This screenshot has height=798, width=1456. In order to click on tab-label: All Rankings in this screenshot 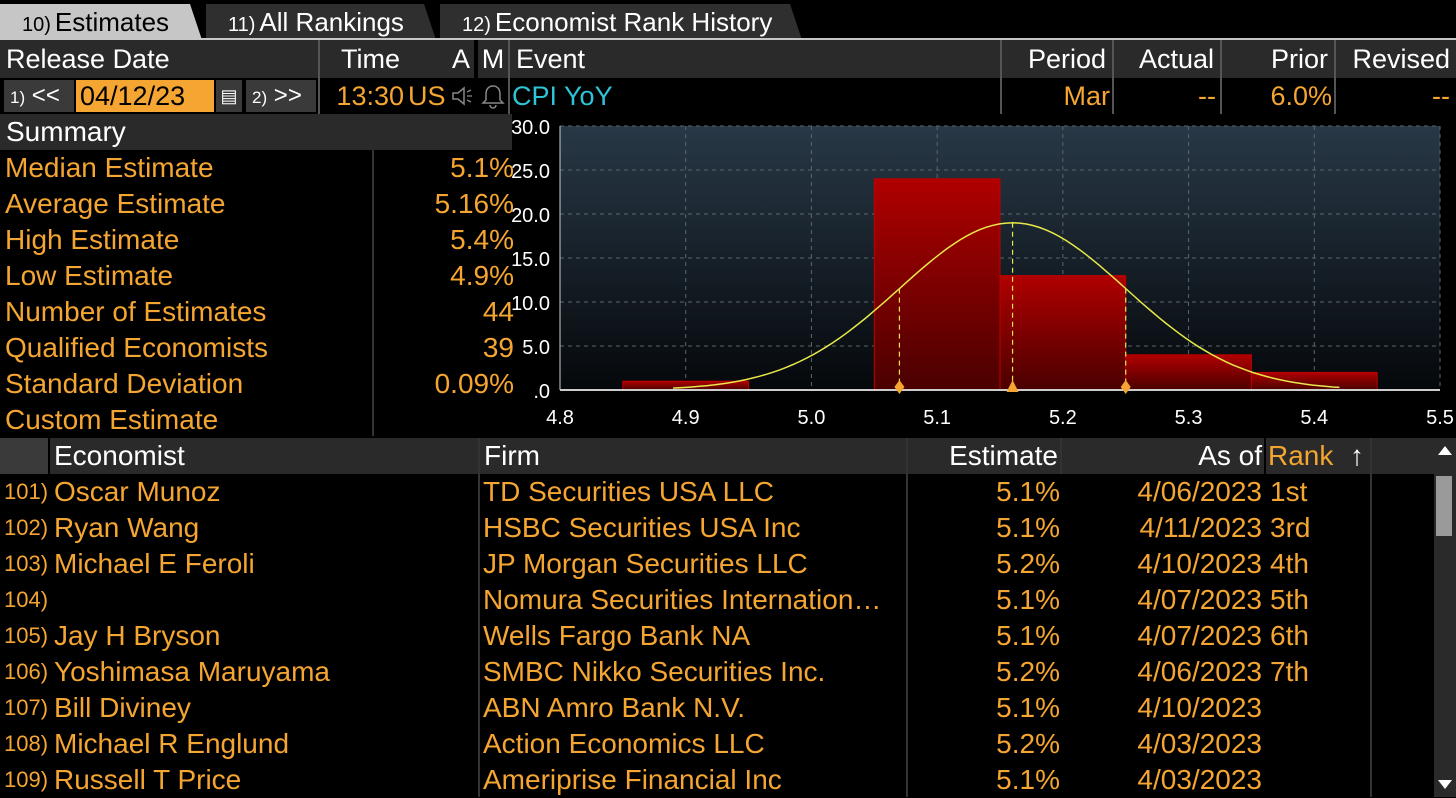, I will do `click(331, 22)`.